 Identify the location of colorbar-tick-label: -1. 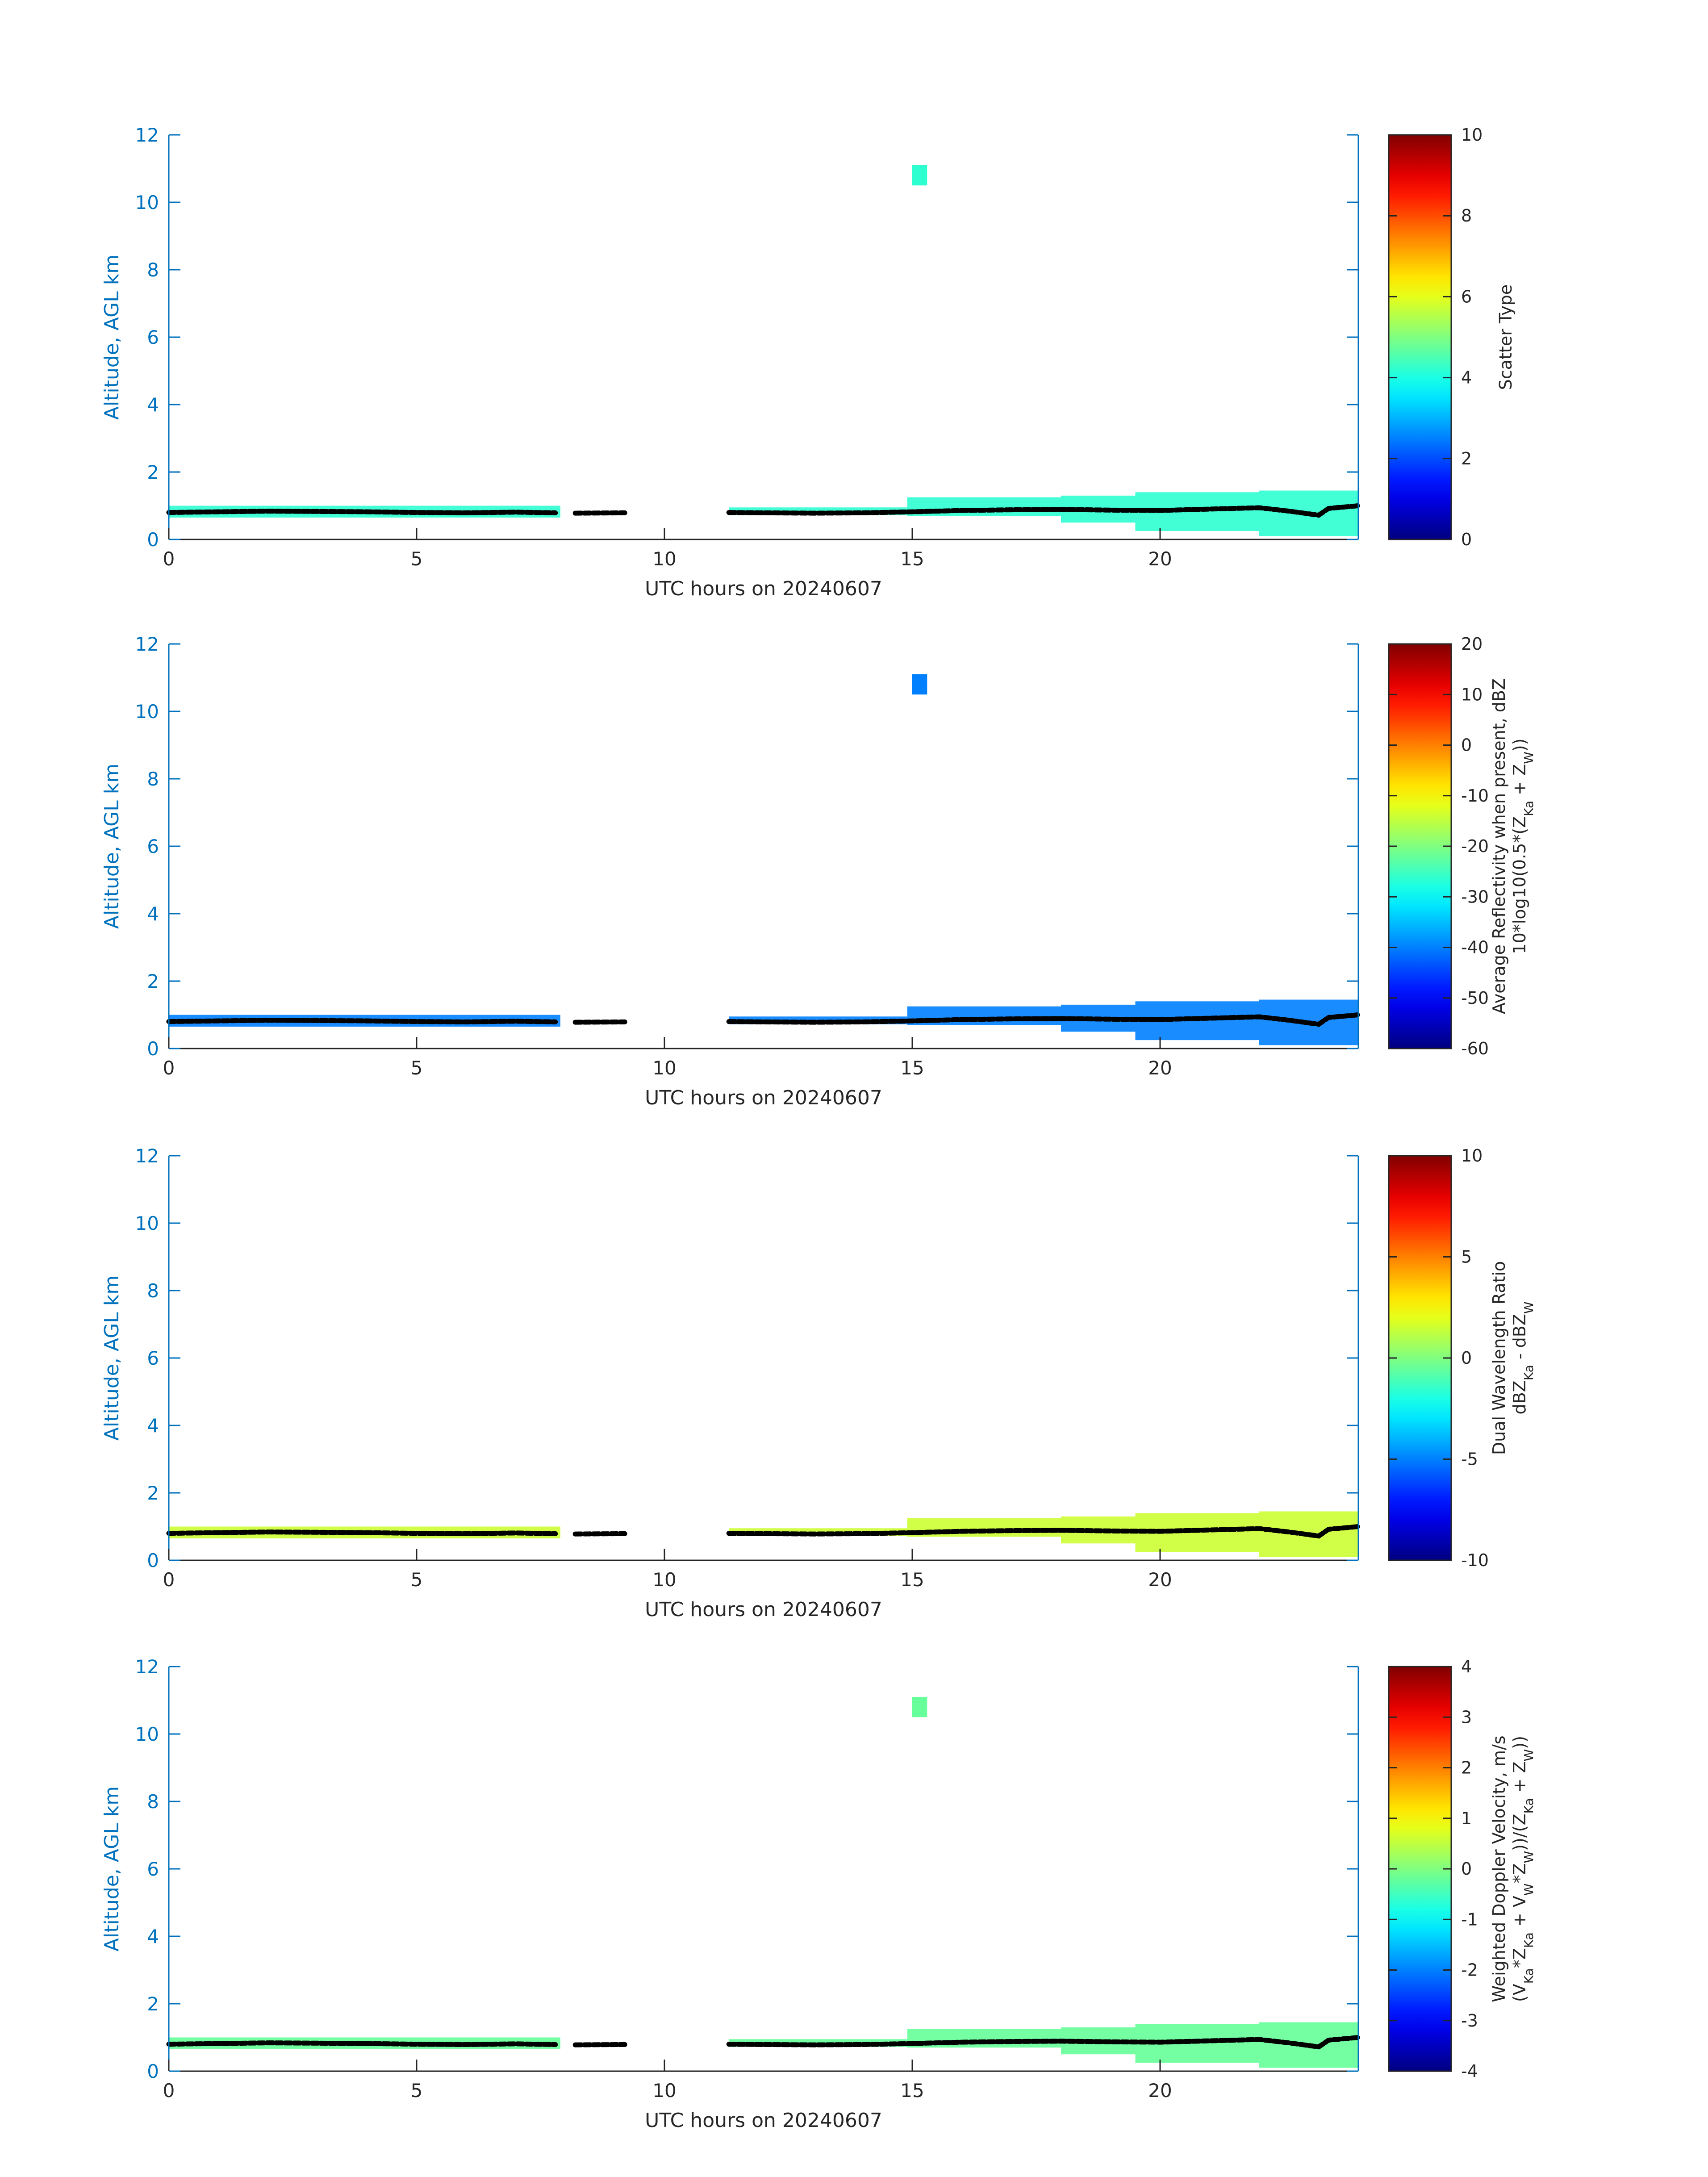
(1469, 1919).